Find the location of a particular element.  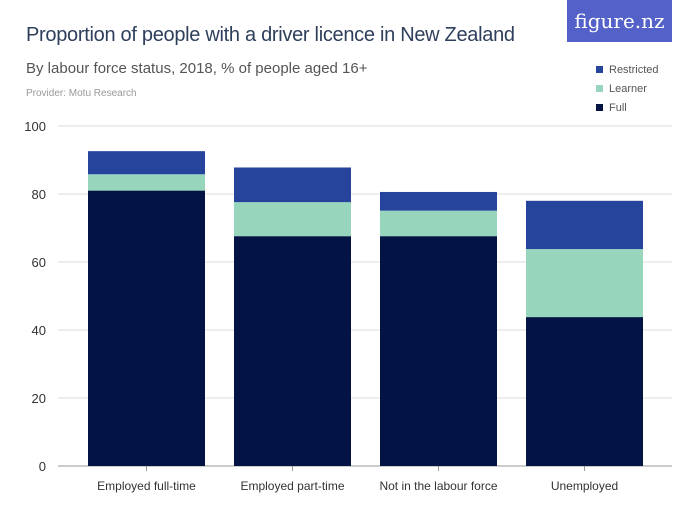

legend-item: Restricted is located at coordinates (627, 69).